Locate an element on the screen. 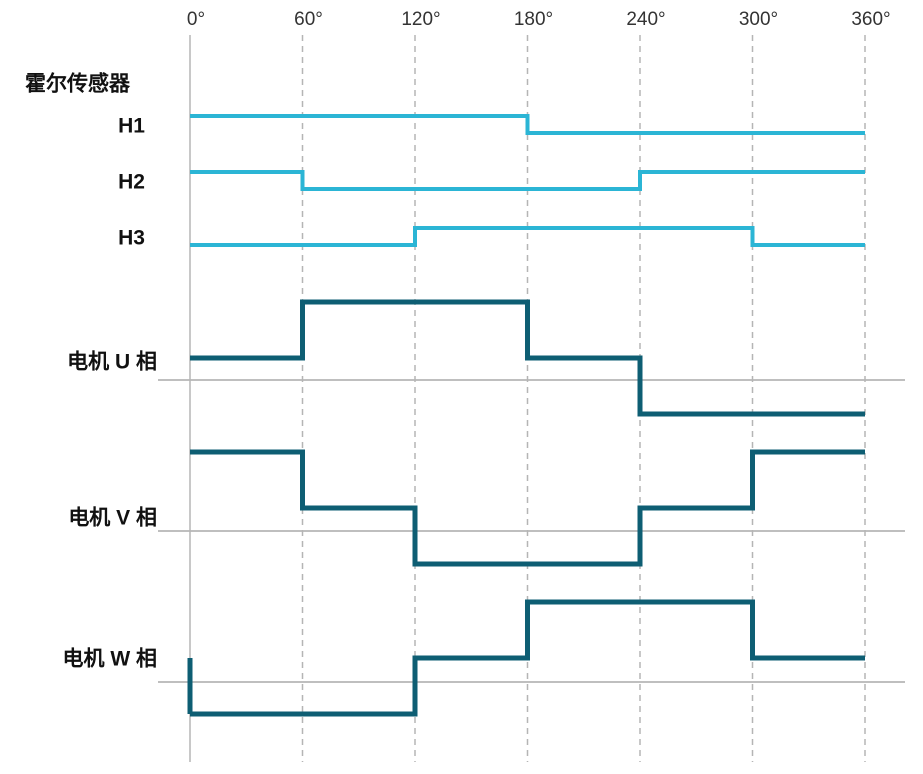  hall-label: H2 is located at coordinates (131, 182).